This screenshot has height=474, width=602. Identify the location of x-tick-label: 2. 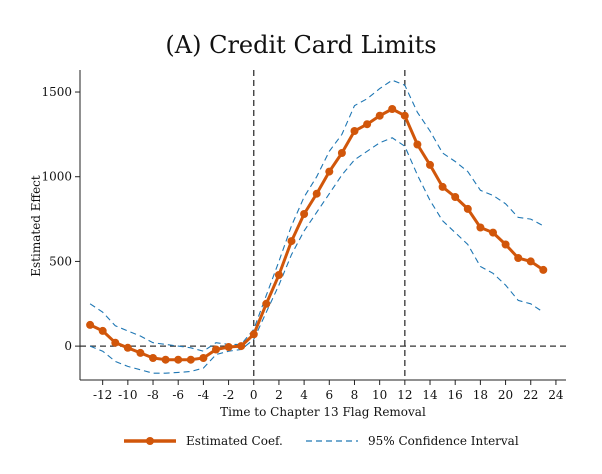
(279, 395).